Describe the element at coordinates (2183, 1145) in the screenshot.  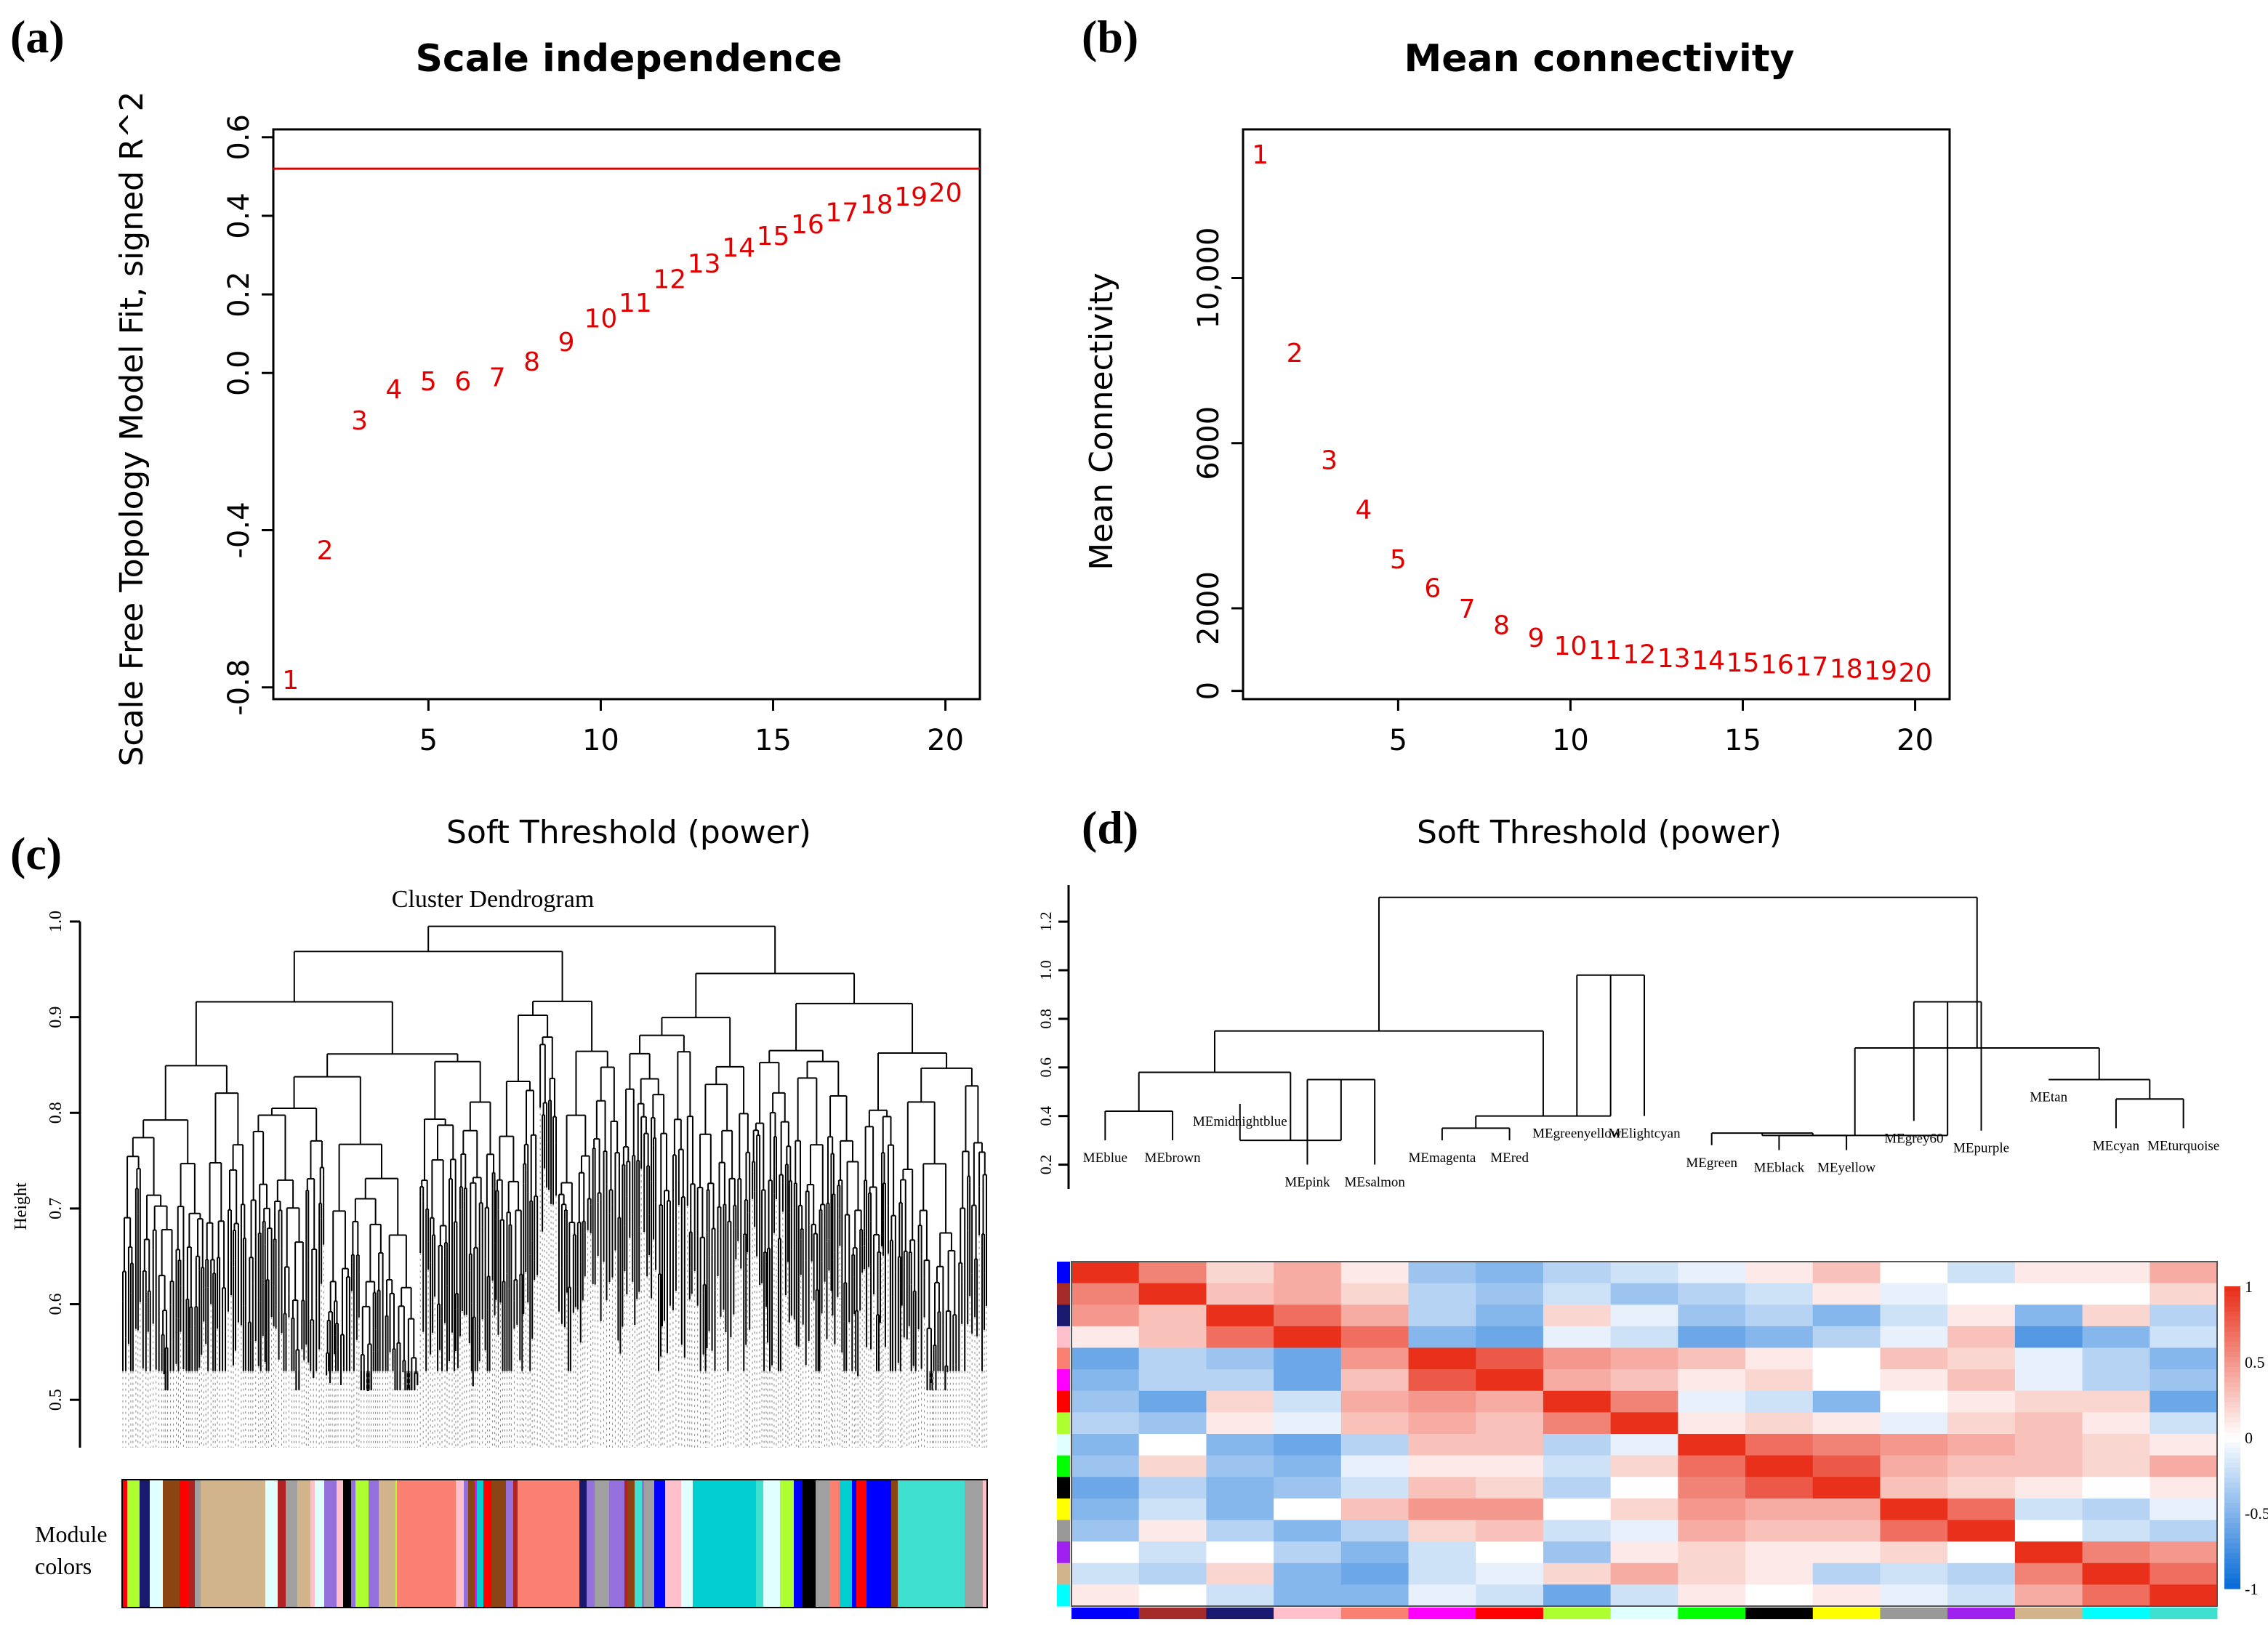
I see `me-leaf-label: MEturquoise` at that location.